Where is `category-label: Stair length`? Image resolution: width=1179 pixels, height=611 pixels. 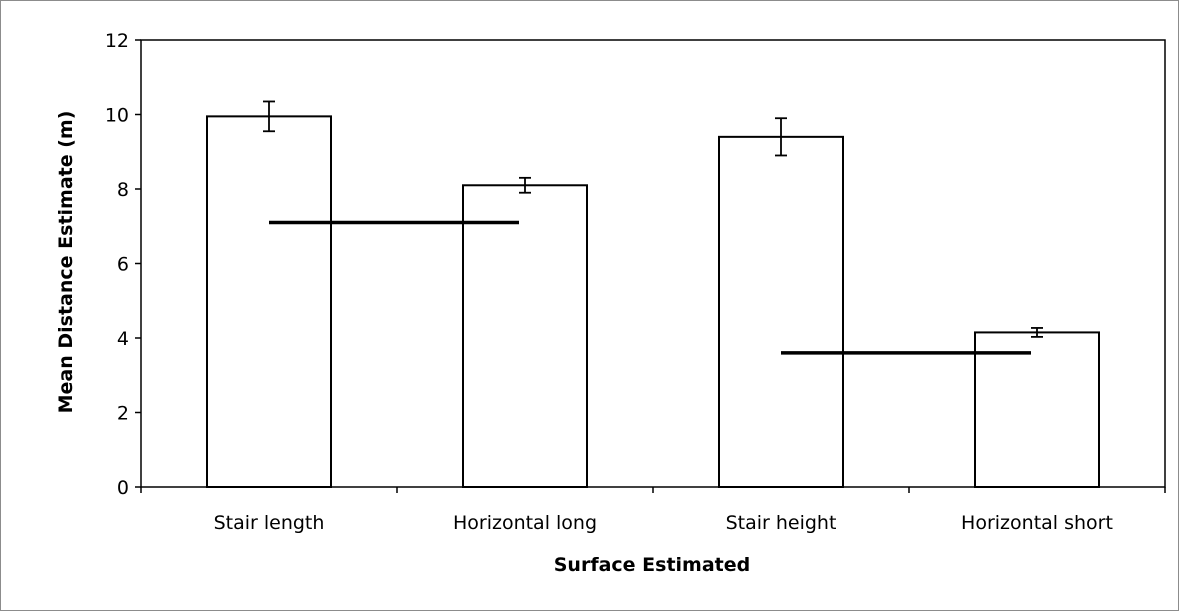 category-label: Stair length is located at coordinates (269, 523).